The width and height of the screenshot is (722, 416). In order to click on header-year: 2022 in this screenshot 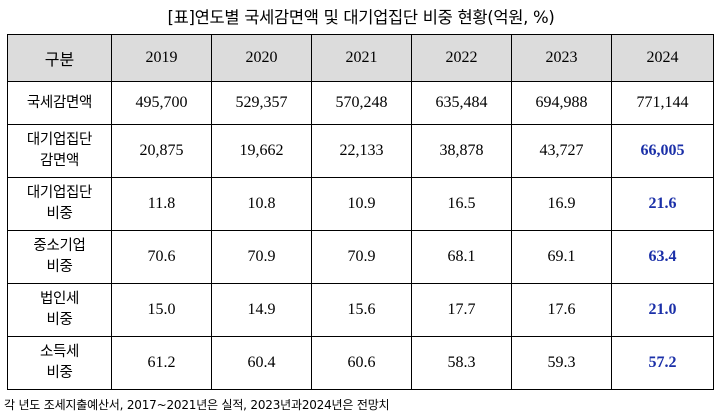, I will do `click(461, 58)`.